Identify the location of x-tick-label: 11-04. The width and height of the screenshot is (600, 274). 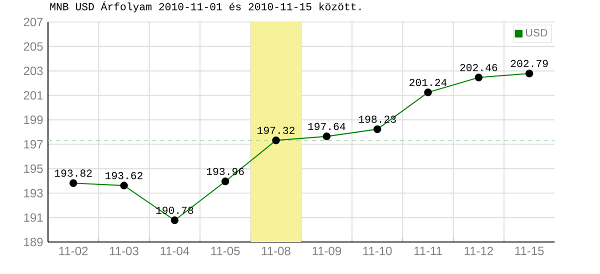
(175, 251).